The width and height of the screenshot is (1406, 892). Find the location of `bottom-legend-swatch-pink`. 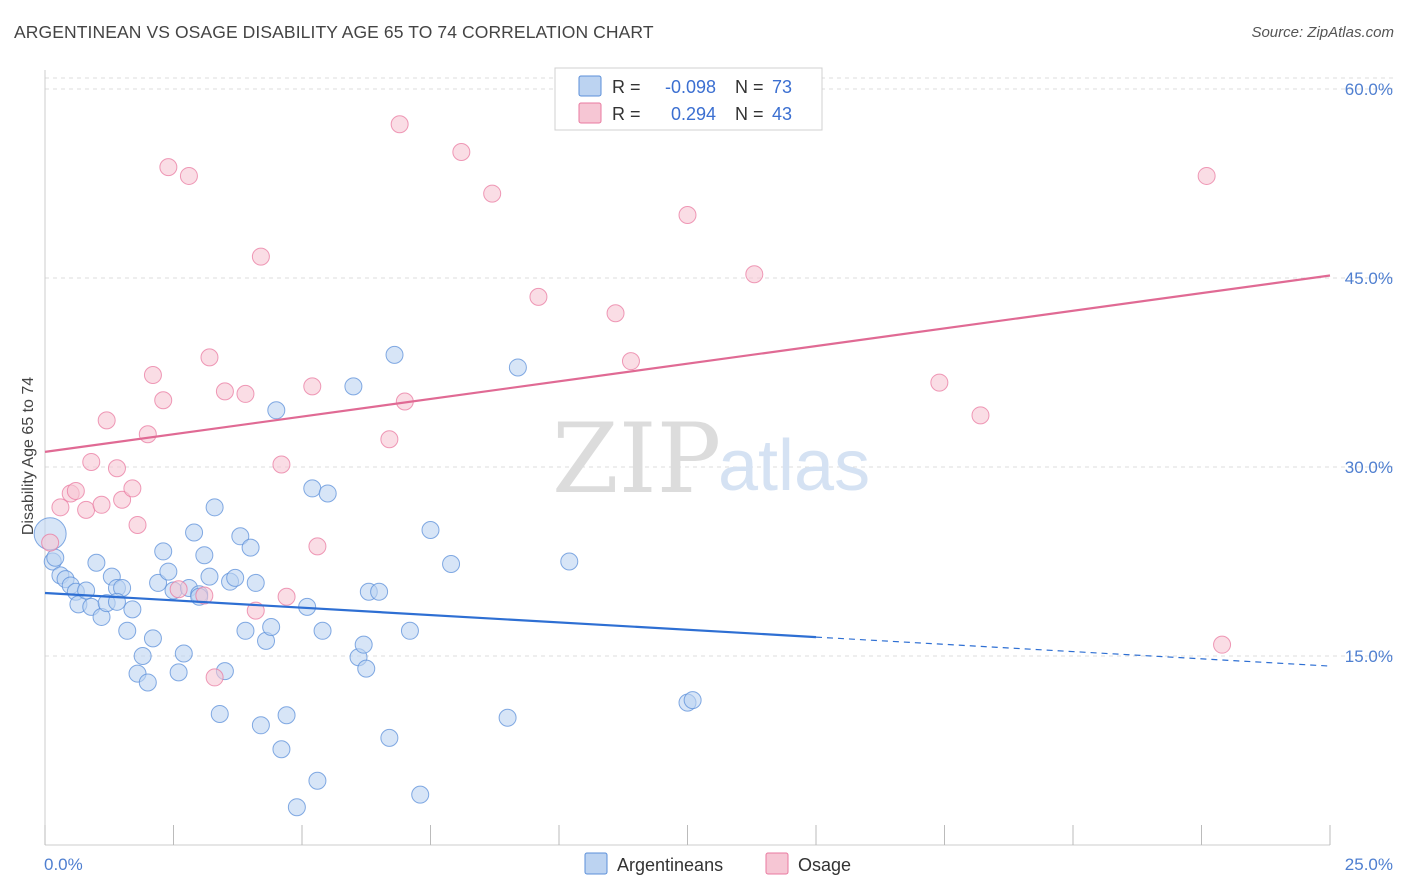

bottom-legend-swatch-pink is located at coordinates (777, 863).